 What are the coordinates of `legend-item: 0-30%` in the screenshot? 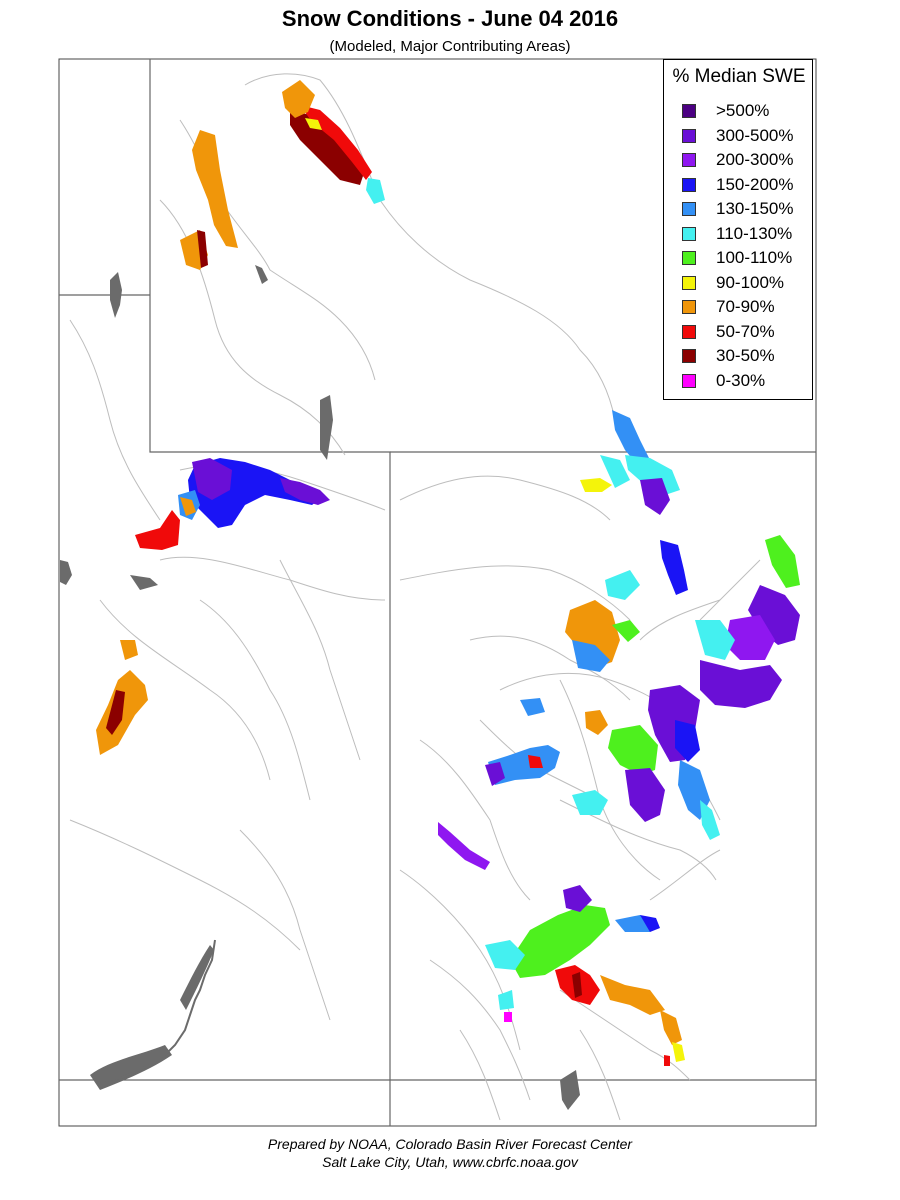 It's located at (746, 381).